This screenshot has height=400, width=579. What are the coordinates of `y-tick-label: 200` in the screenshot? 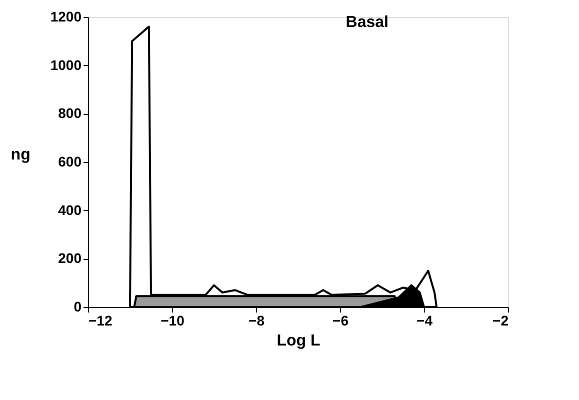 It's located at (70, 258).